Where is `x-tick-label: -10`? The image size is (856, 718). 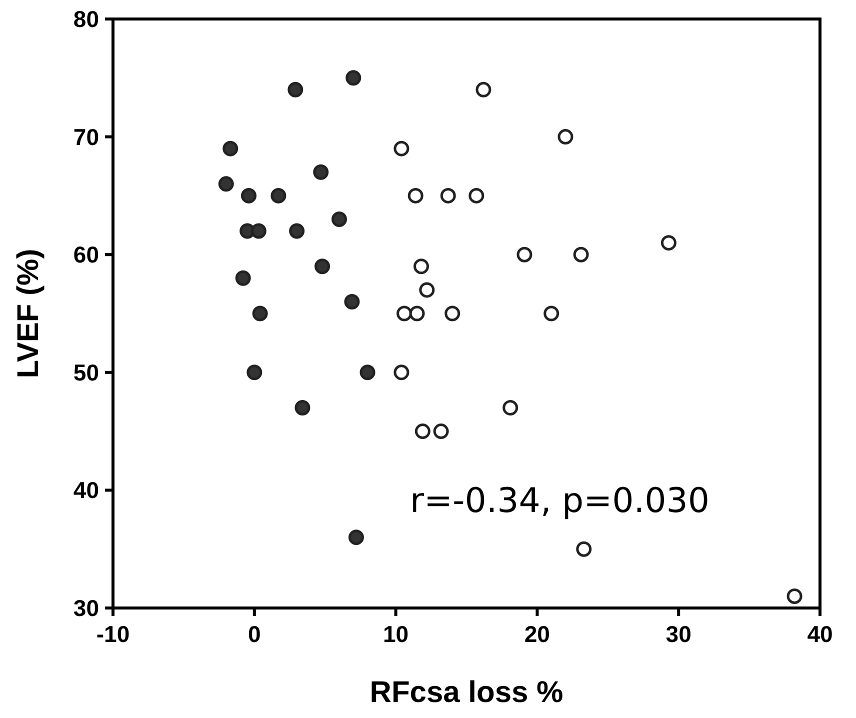 x-tick-label: -10 is located at coordinates (113, 634).